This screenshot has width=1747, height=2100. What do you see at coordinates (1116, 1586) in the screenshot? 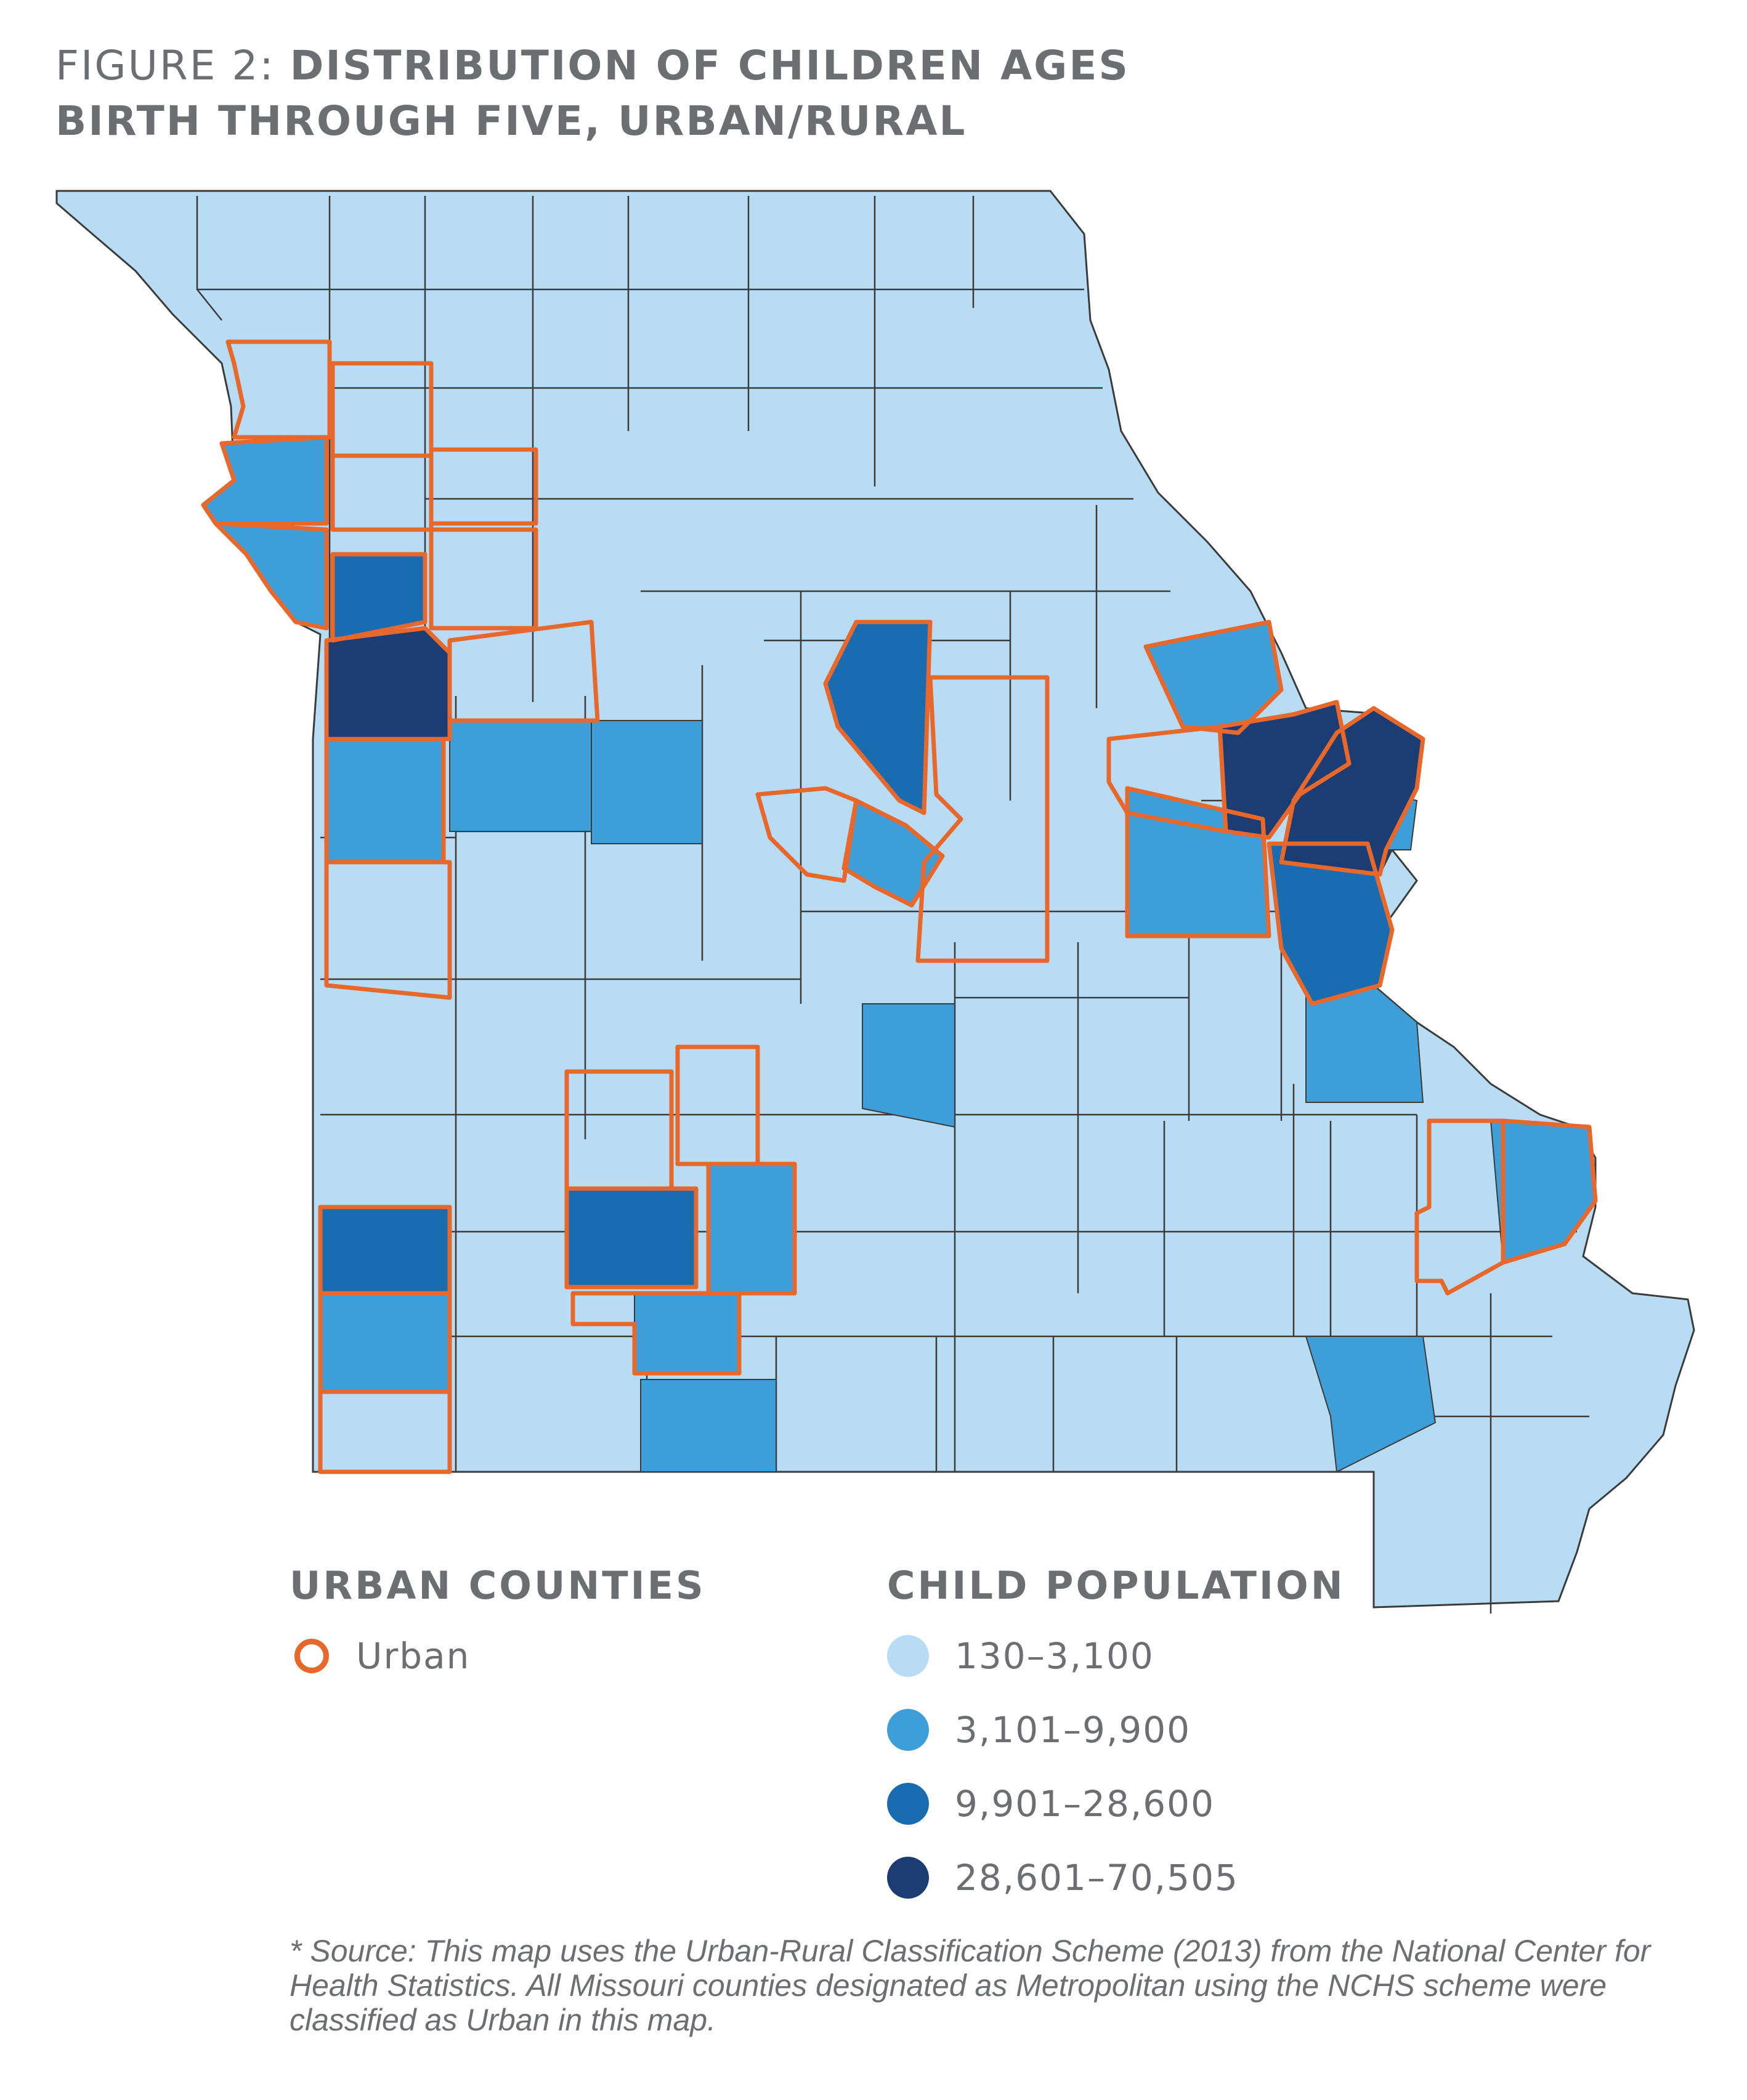
I see `population-legend-heading: CHILD POPULATION` at bounding box center [1116, 1586].